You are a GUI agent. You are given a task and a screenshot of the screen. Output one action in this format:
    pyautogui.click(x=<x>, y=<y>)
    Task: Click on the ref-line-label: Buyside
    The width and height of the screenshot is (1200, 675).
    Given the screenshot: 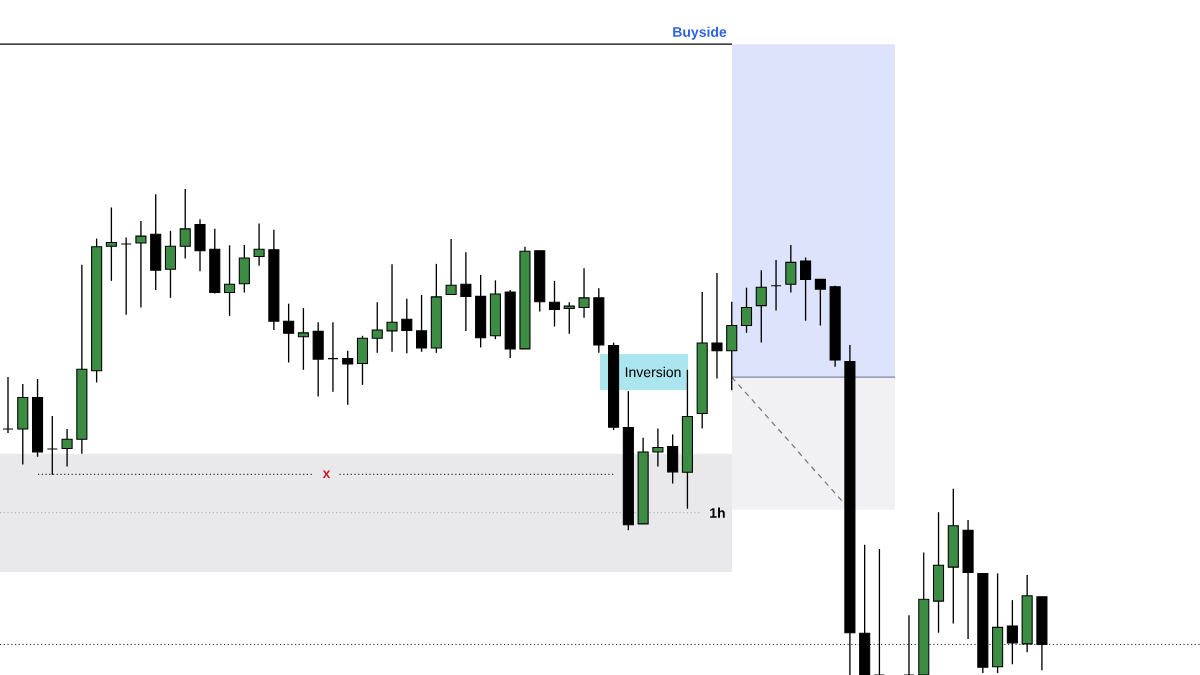 What is the action you would take?
    pyautogui.click(x=700, y=33)
    